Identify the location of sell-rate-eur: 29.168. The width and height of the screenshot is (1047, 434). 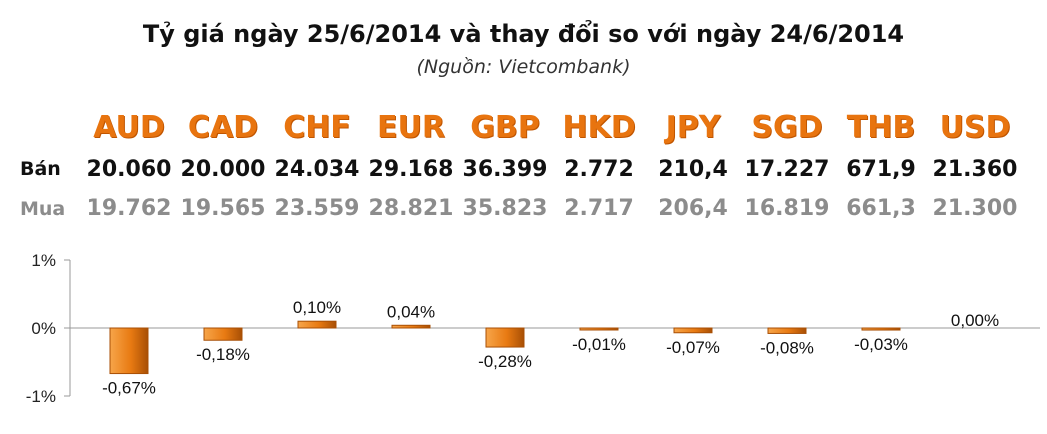
(411, 169).